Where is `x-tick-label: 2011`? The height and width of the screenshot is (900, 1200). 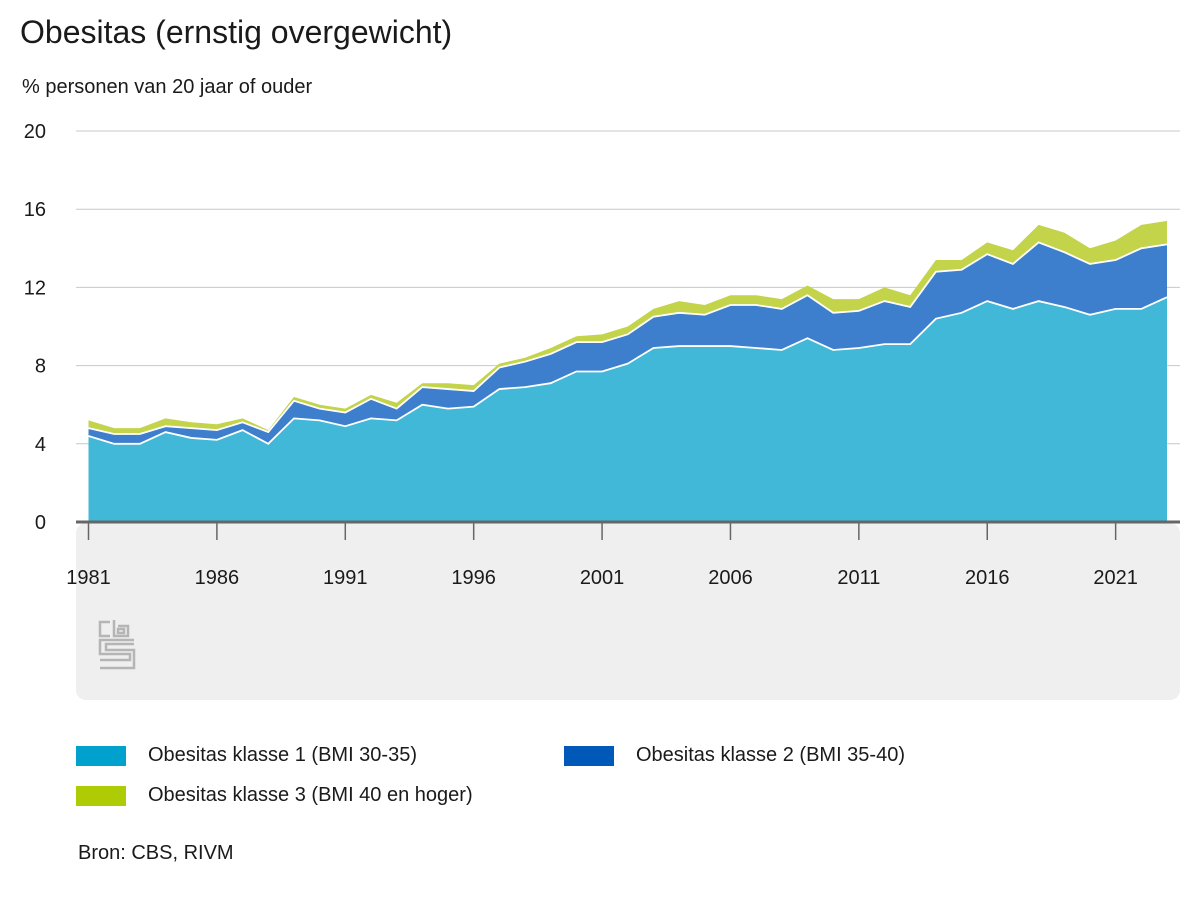 x-tick-label: 2011 is located at coordinates (858, 578).